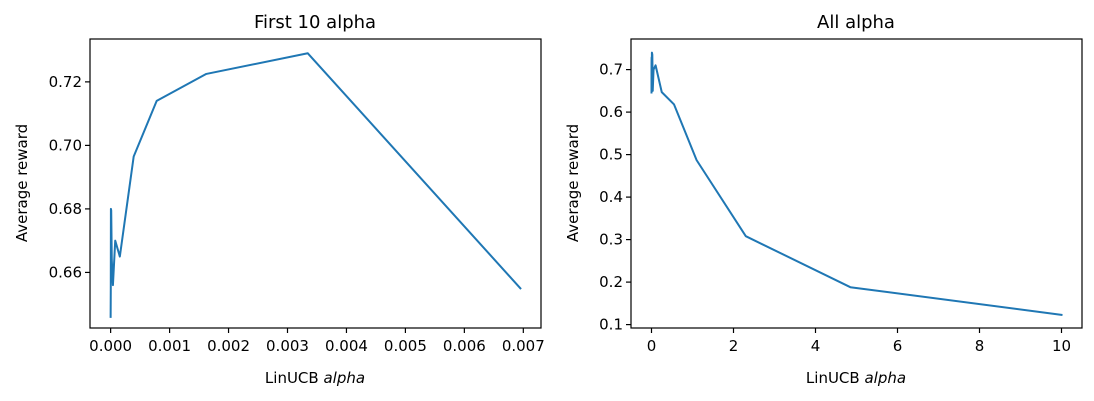 The width and height of the screenshot is (1094, 401). Describe the element at coordinates (816, 346) in the screenshot. I see `right-x-tick-label: 4` at that location.